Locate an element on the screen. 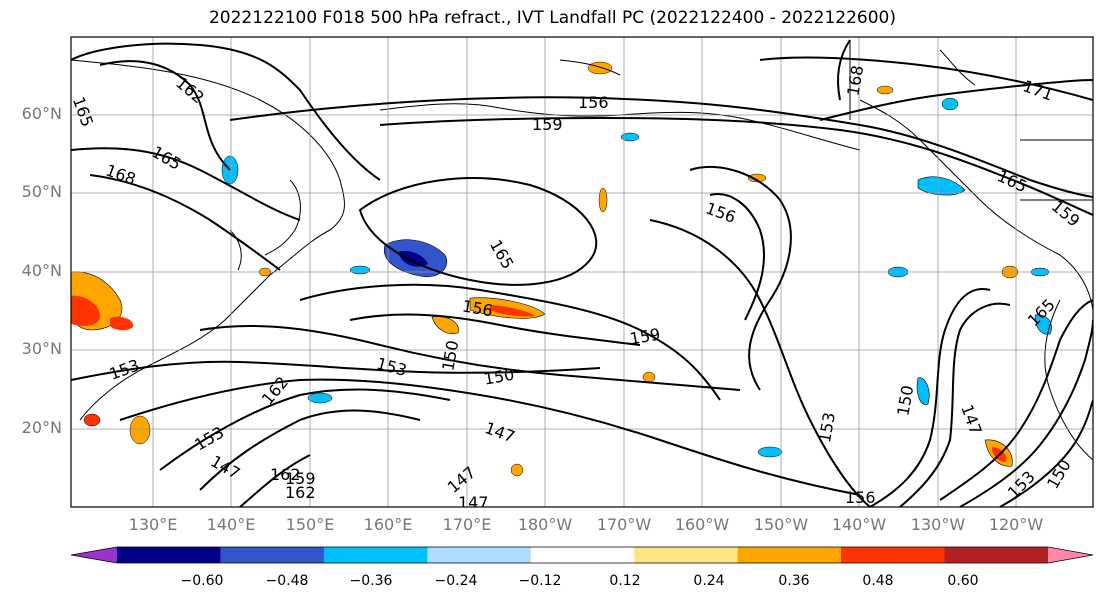  lat-label-60n: 60°N is located at coordinates (41, 113).